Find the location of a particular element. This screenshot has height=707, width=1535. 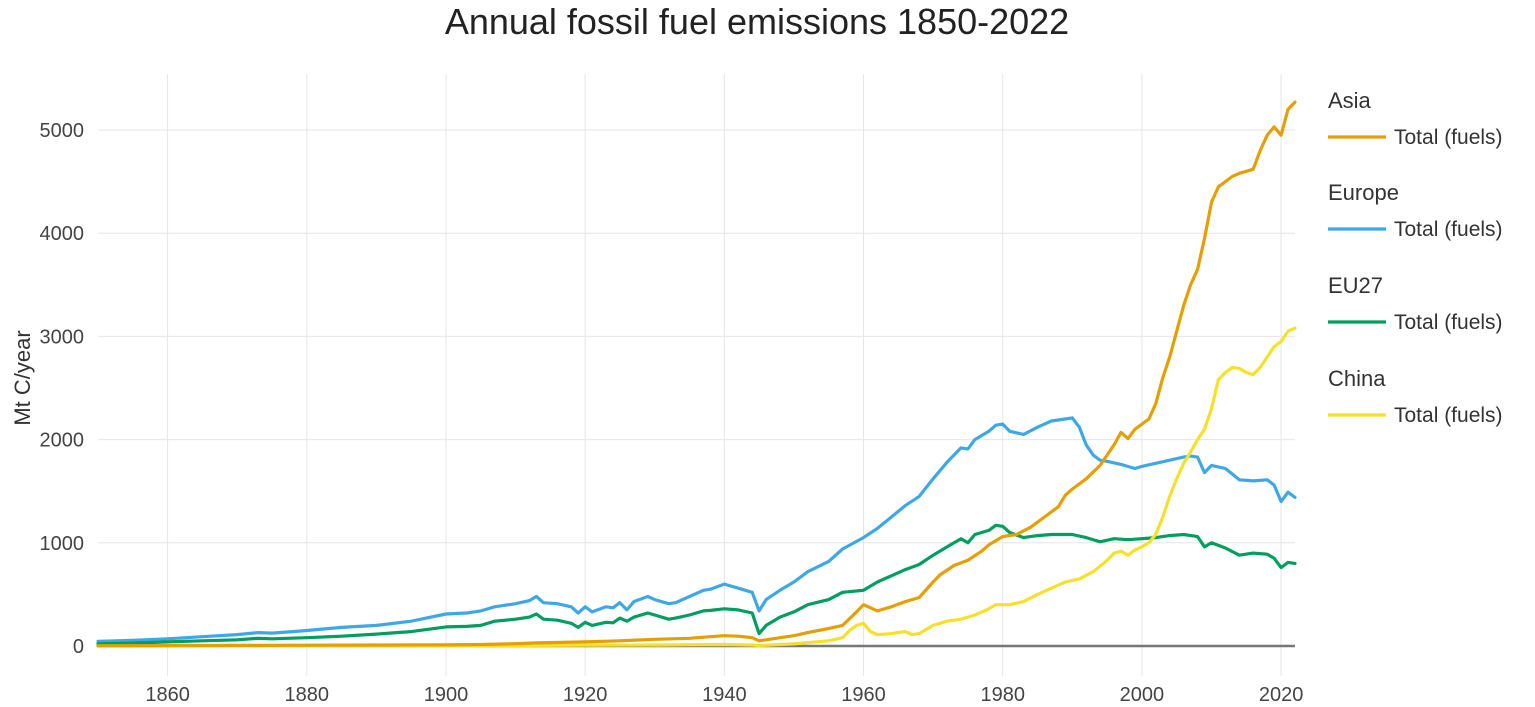

x-tick-label: 2000 is located at coordinates (1142, 695).